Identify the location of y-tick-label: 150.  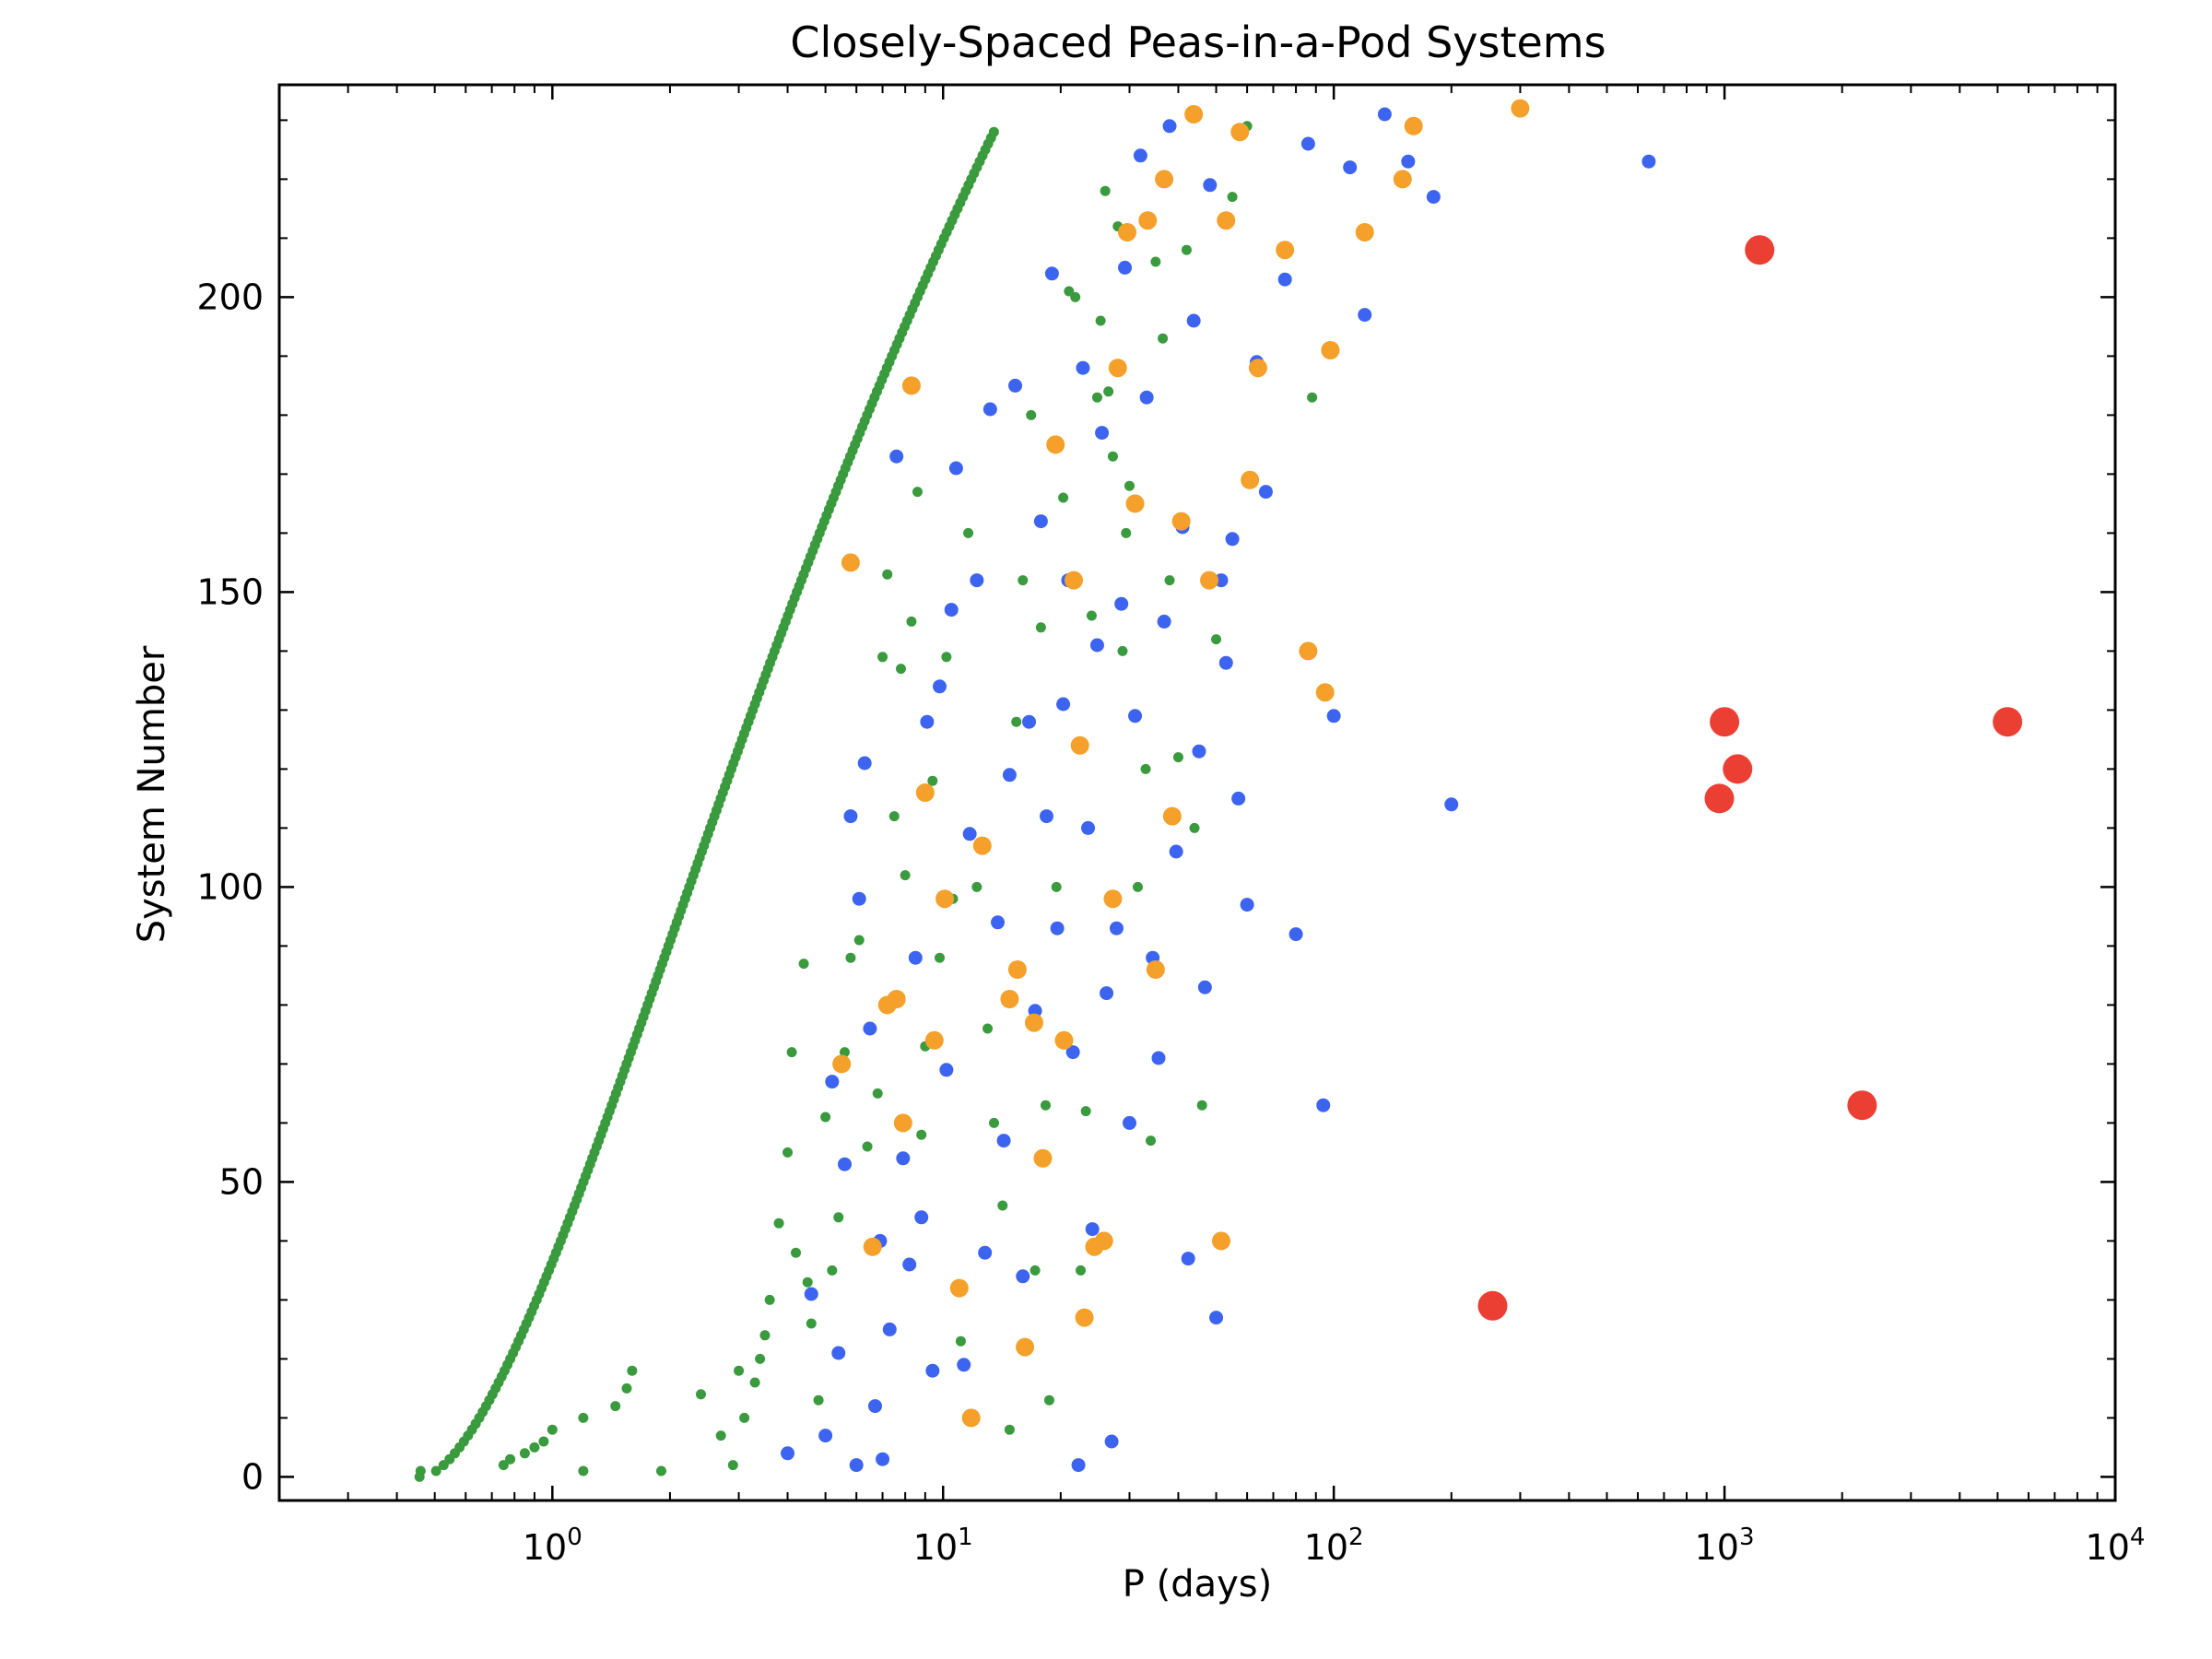
(230, 591).